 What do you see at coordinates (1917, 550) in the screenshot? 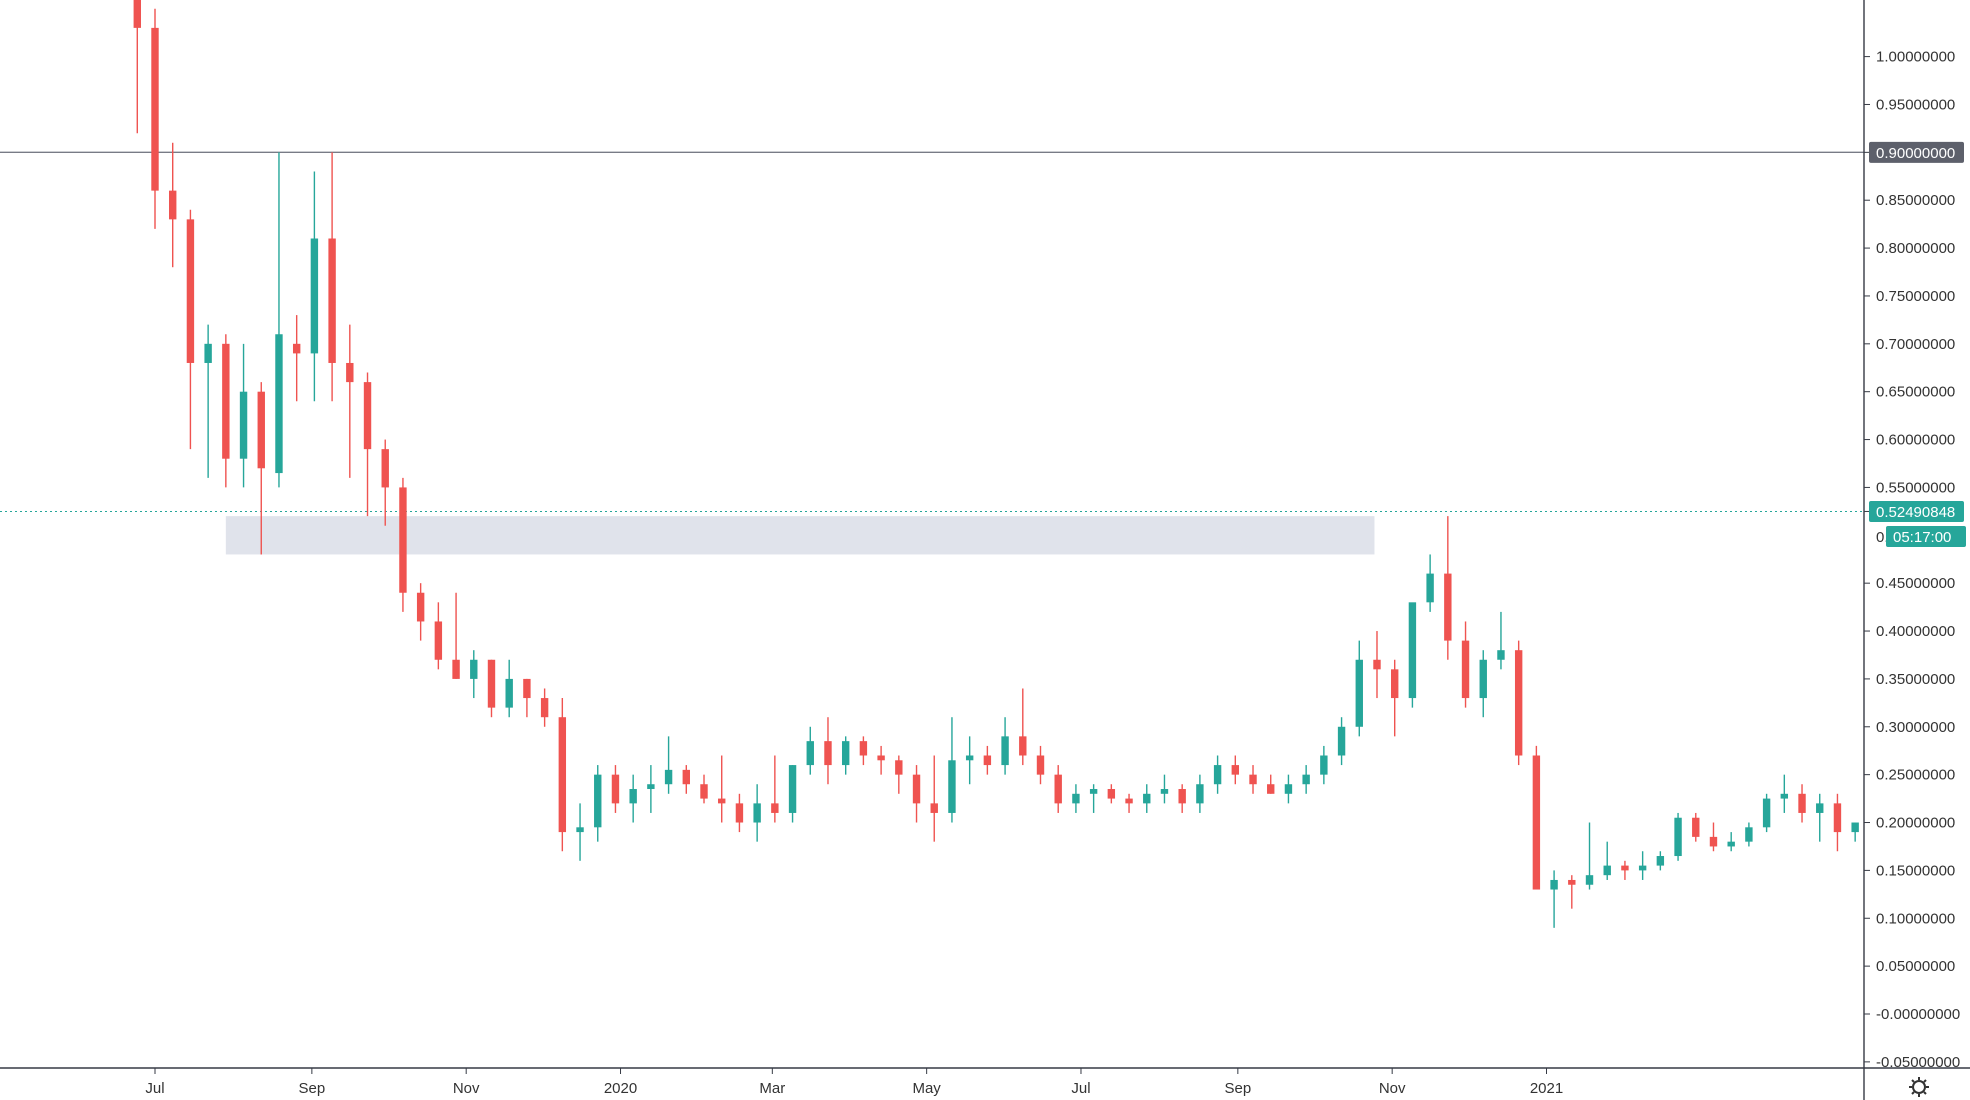
I see `price-axis-panel` at bounding box center [1917, 550].